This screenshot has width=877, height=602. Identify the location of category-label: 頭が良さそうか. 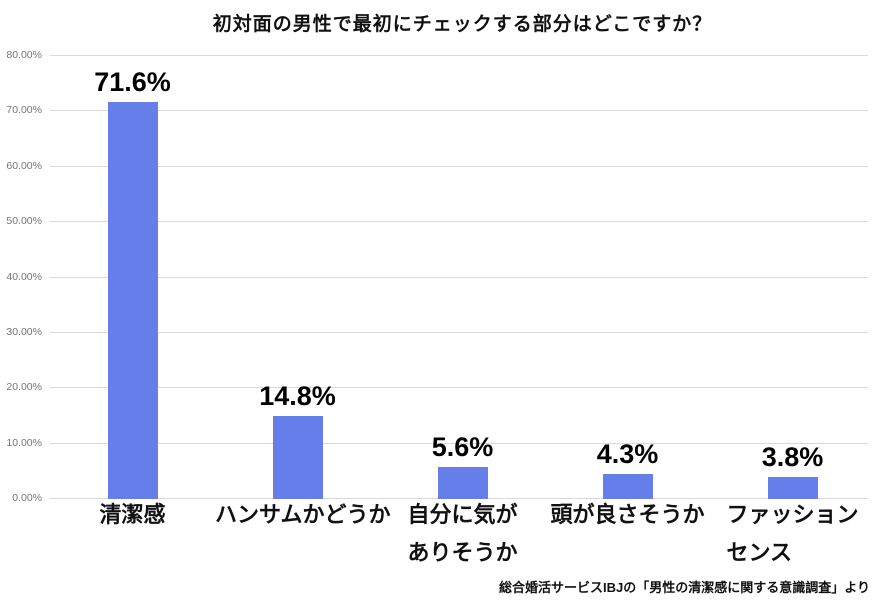
(627, 515).